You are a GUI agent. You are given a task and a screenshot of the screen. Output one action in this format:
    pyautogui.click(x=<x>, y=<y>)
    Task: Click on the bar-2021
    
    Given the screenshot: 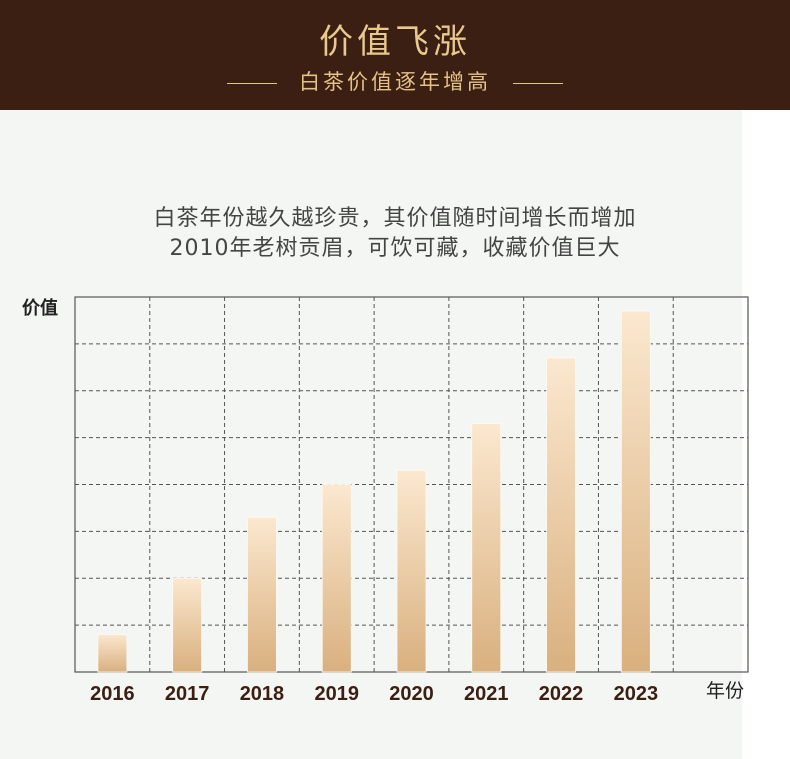 What is the action you would take?
    pyautogui.click(x=486, y=548)
    